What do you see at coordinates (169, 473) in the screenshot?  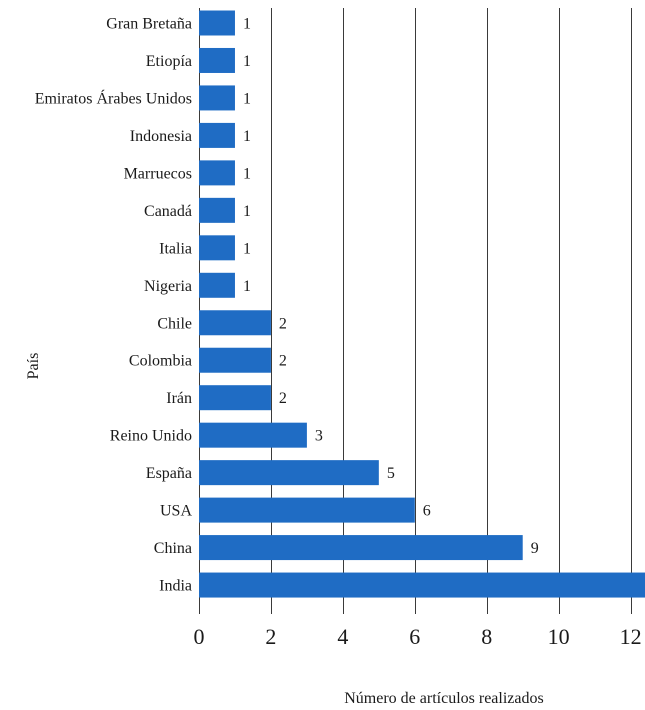 I see `category-label-españa: España` at bounding box center [169, 473].